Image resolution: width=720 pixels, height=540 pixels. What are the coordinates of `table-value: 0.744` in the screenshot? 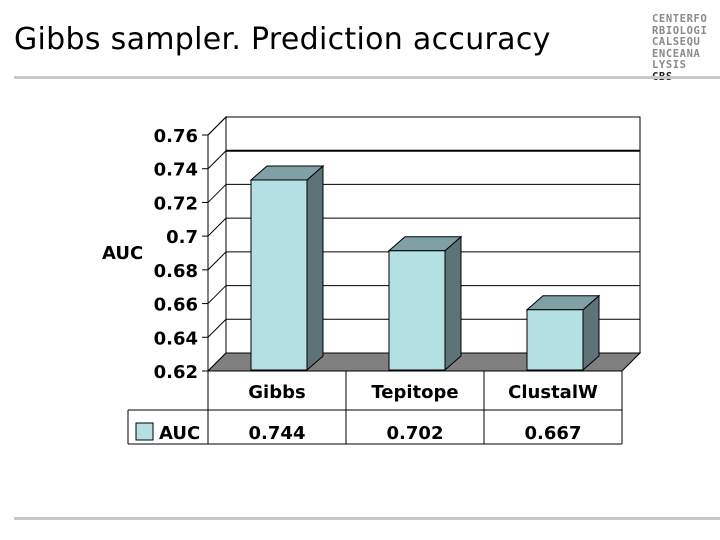 It's located at (277, 433).